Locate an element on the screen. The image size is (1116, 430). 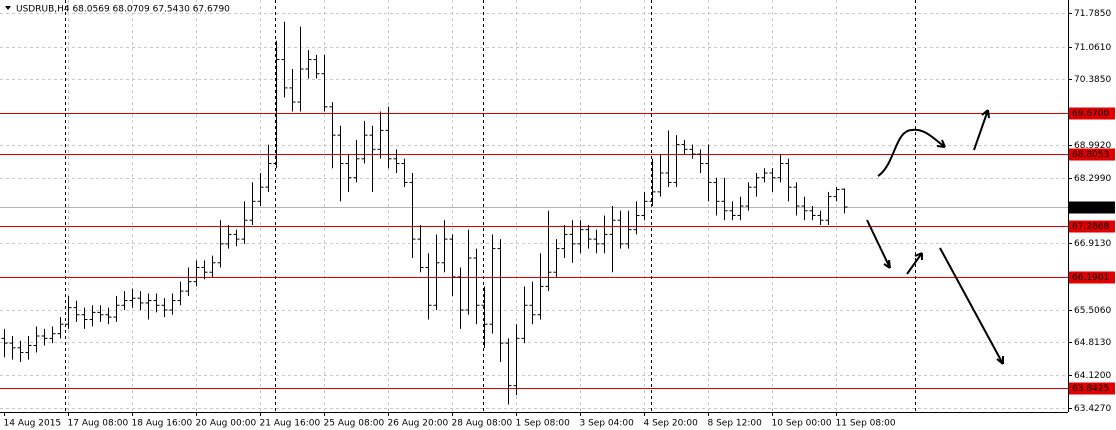
level-label: 66.1901 is located at coordinates (1090, 278).